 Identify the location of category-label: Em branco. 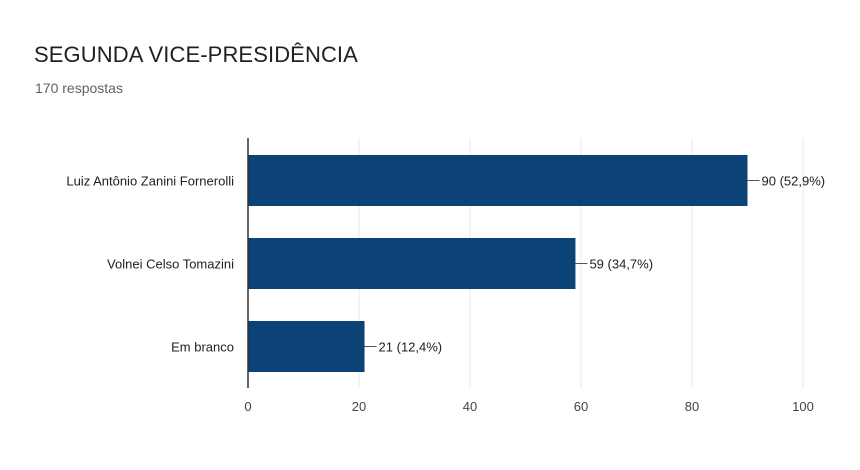
(202, 347).